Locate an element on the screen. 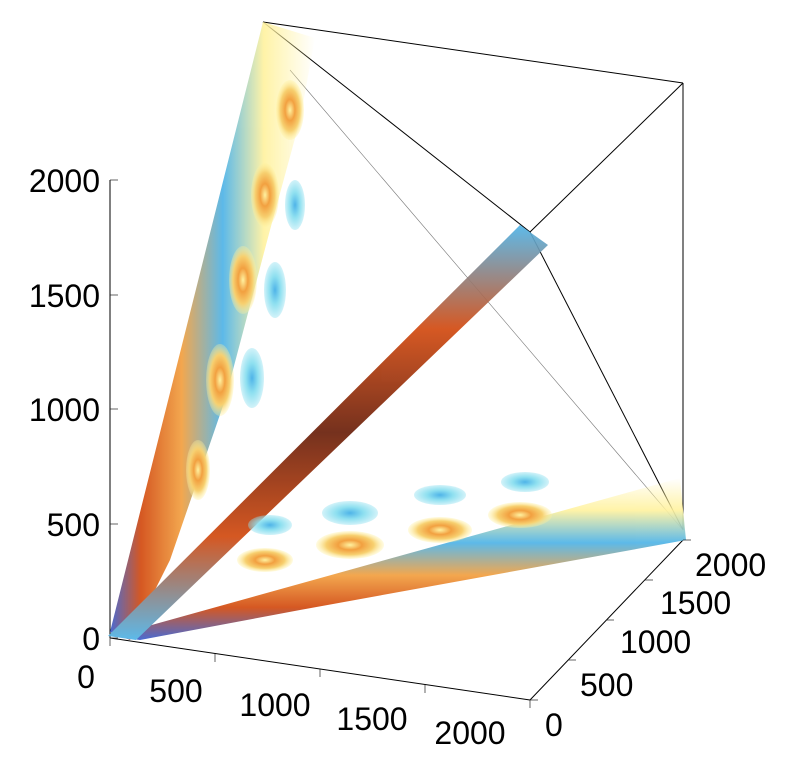 The width and height of the screenshot is (800, 773). y-tick-label: 2000 is located at coordinates (730, 565).